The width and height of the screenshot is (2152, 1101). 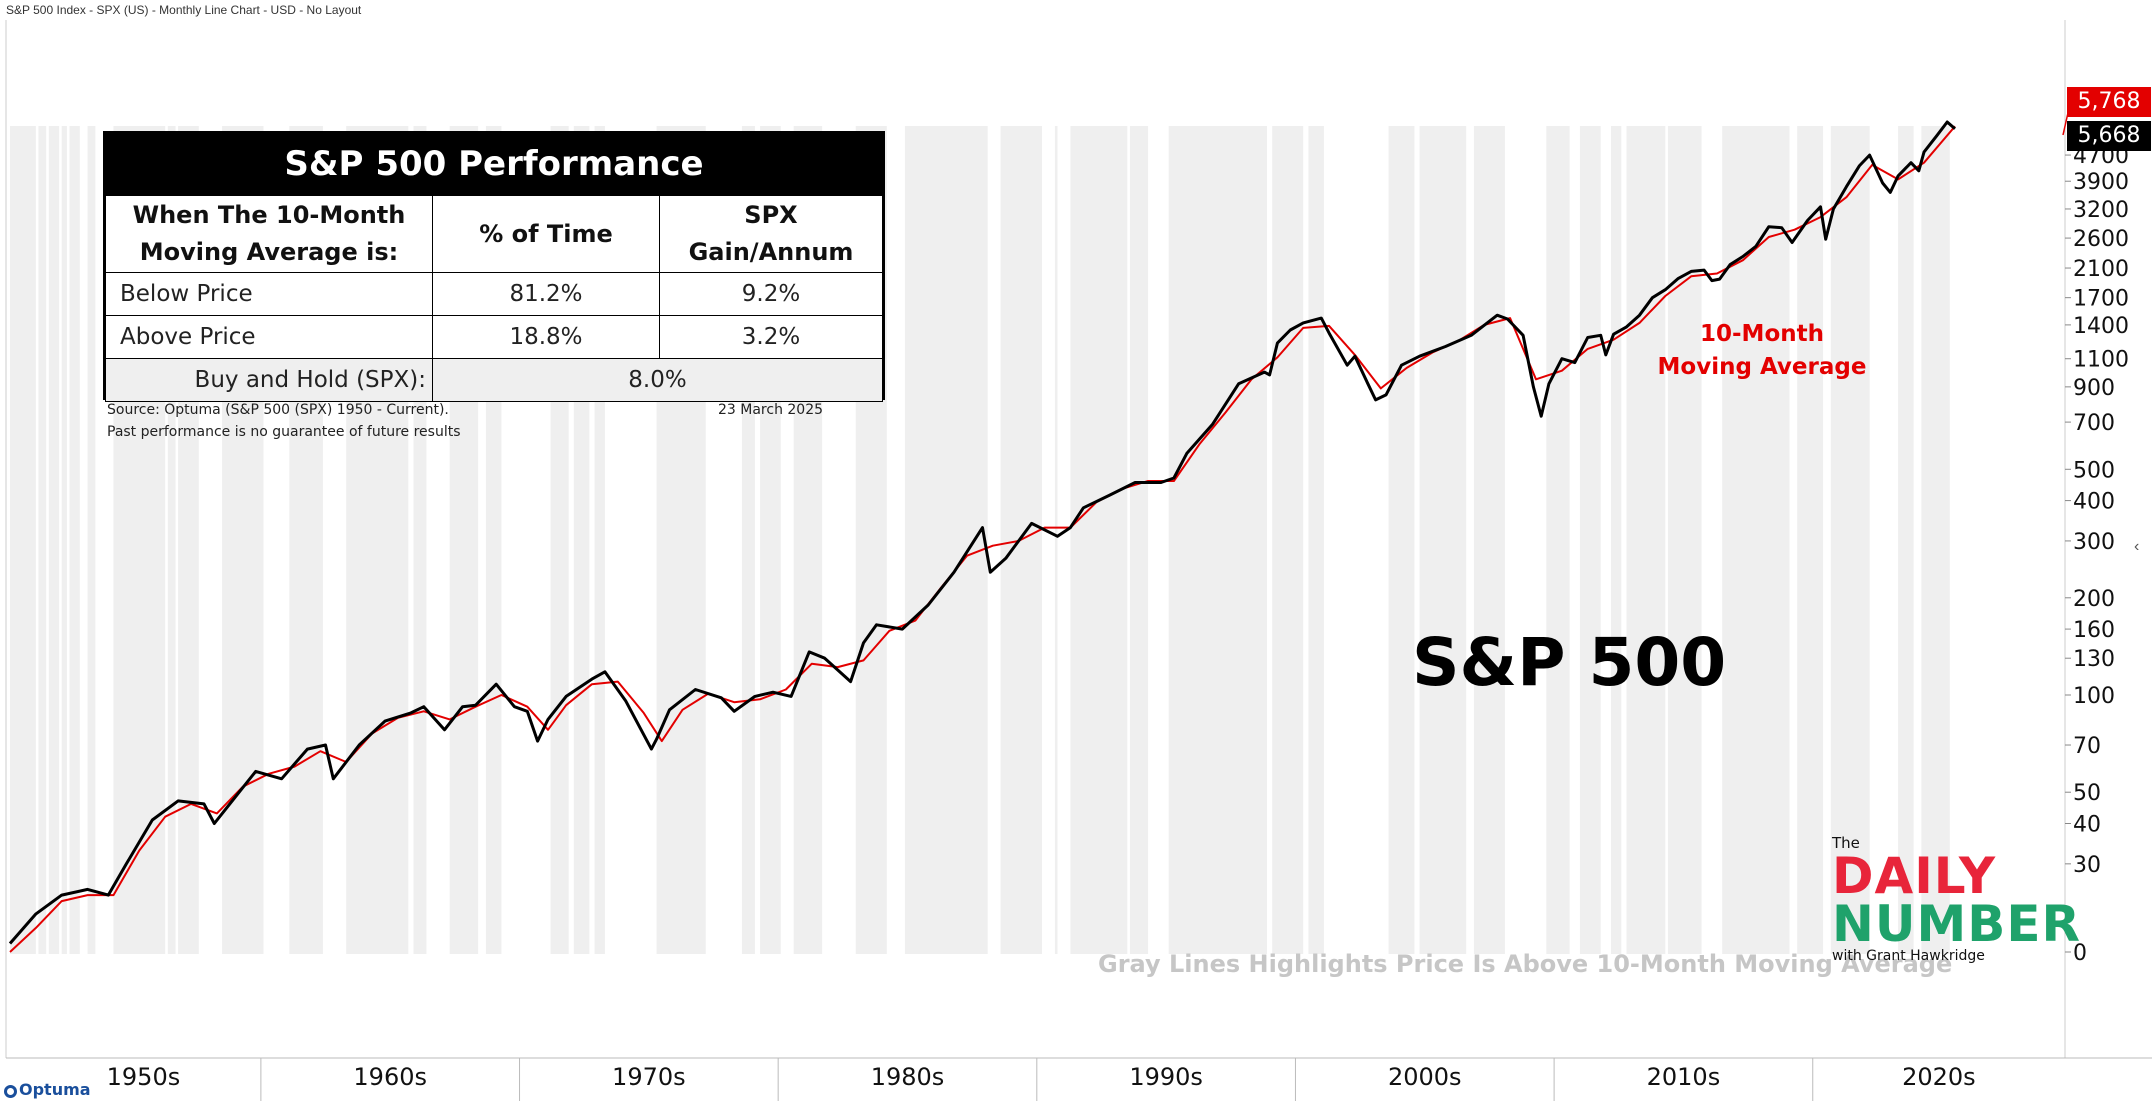 I want to click on y-tick-label: 100, so click(x=2094, y=696).